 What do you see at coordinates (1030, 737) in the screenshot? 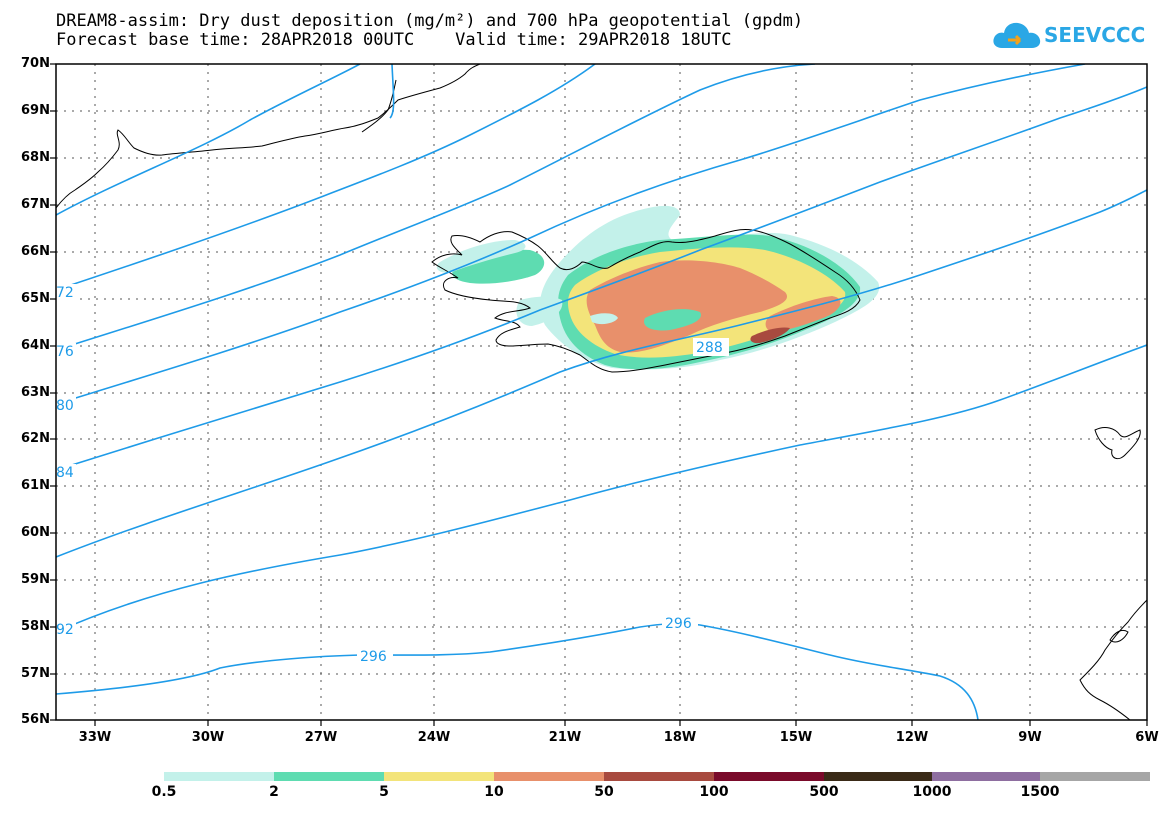
I see `lon-label: 9W` at bounding box center [1030, 737].